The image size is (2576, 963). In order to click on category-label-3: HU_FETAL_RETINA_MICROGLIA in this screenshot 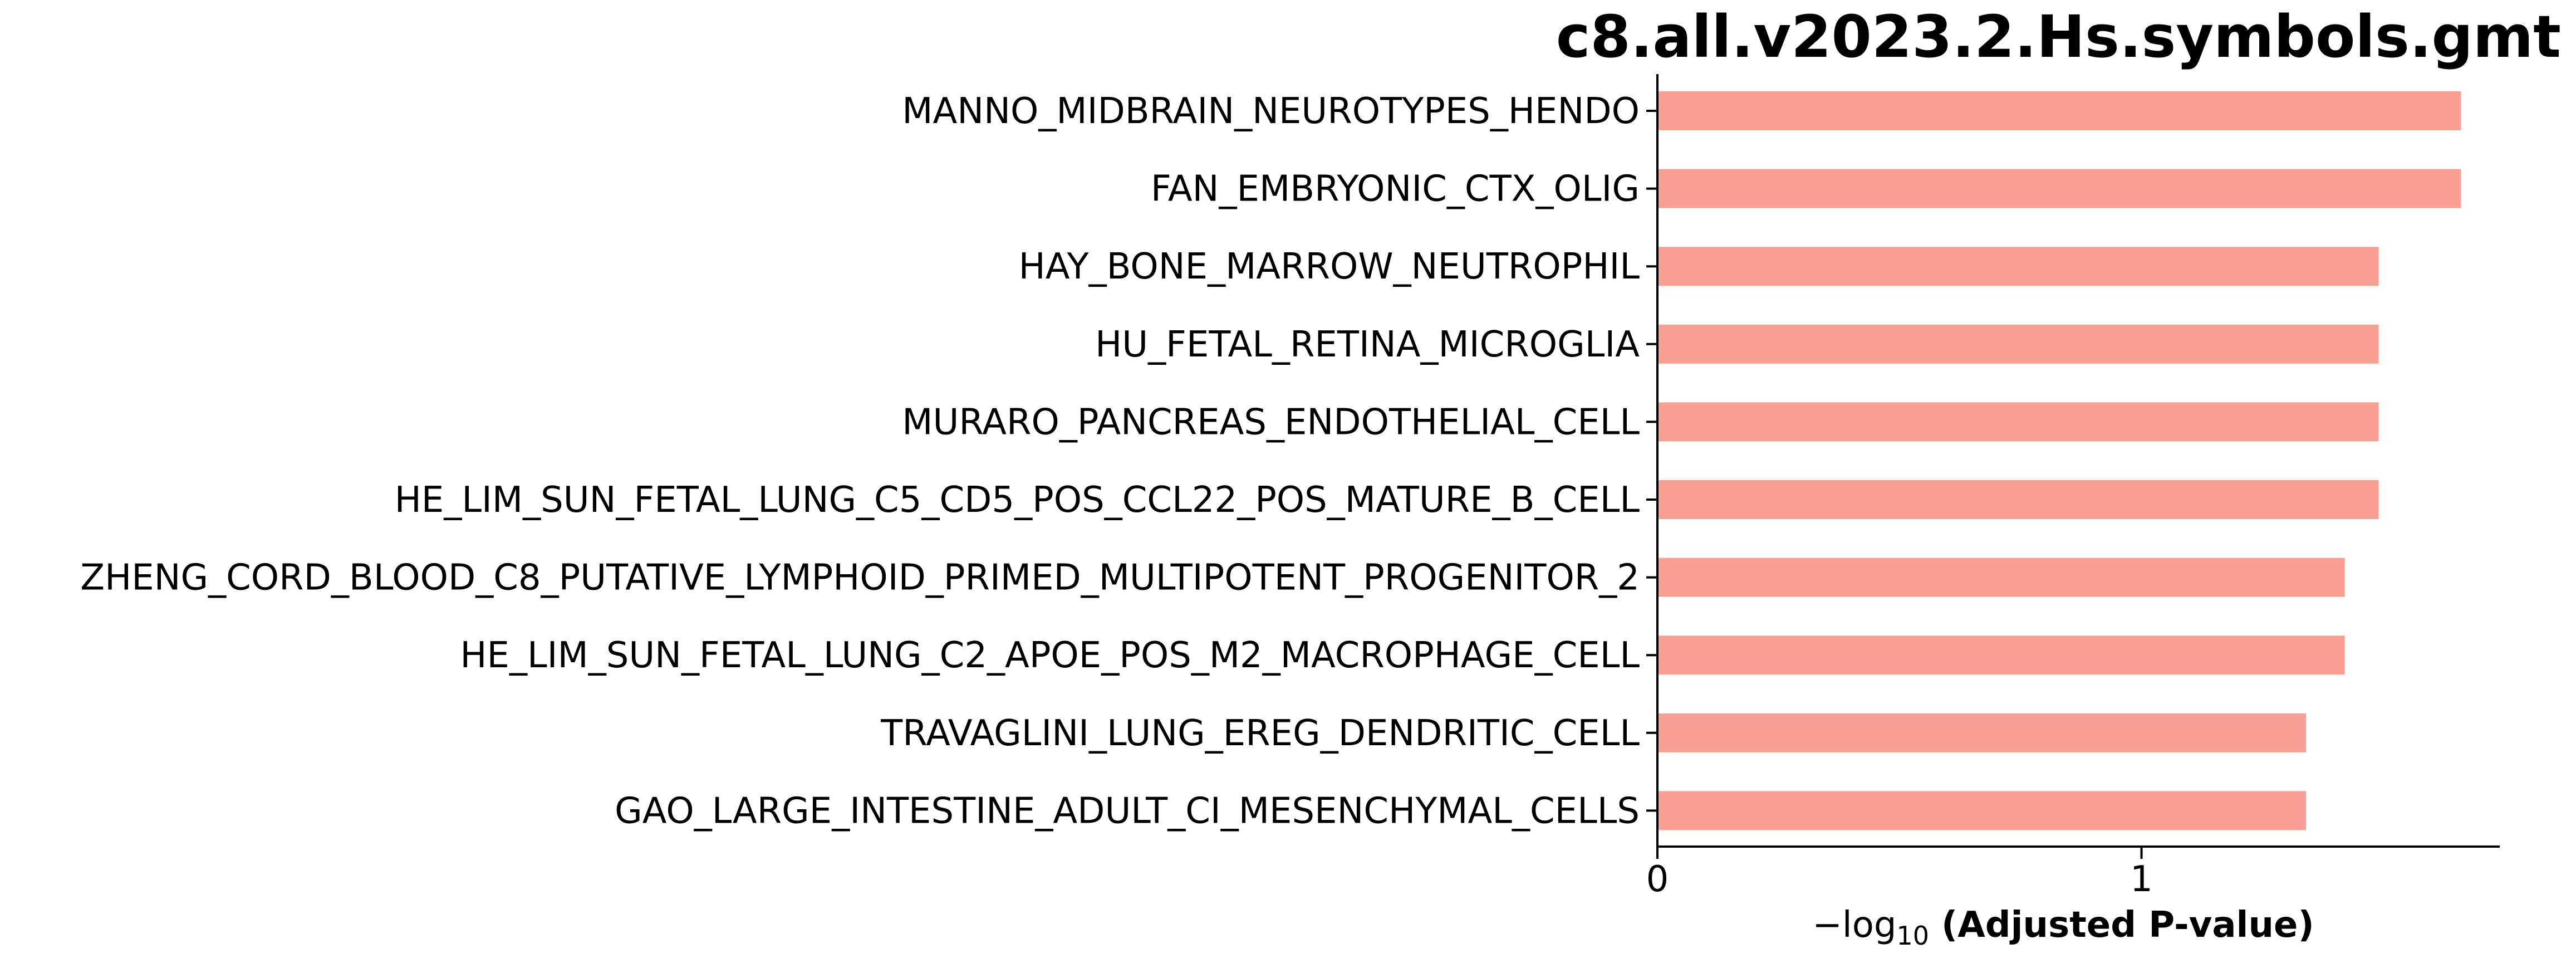, I will do `click(1367, 344)`.